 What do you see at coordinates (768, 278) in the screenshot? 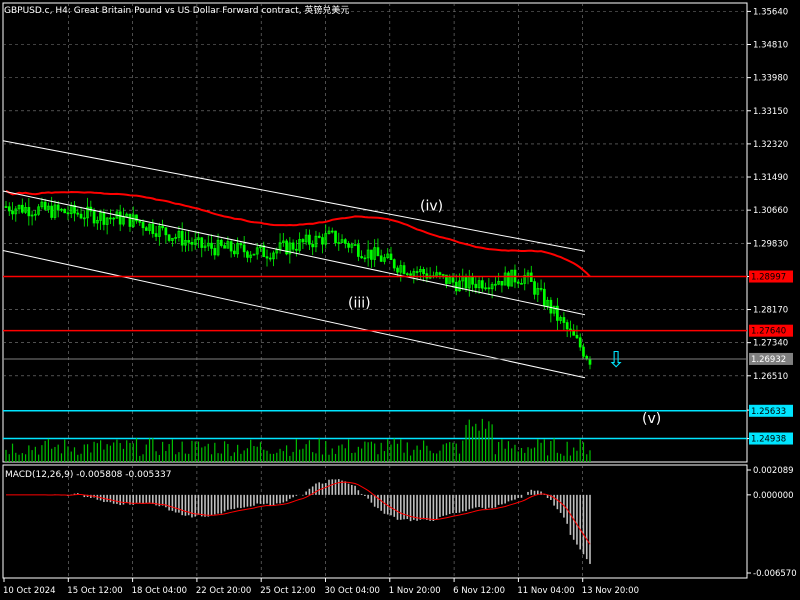
I see `level-price-label: 1.28997` at bounding box center [768, 278].